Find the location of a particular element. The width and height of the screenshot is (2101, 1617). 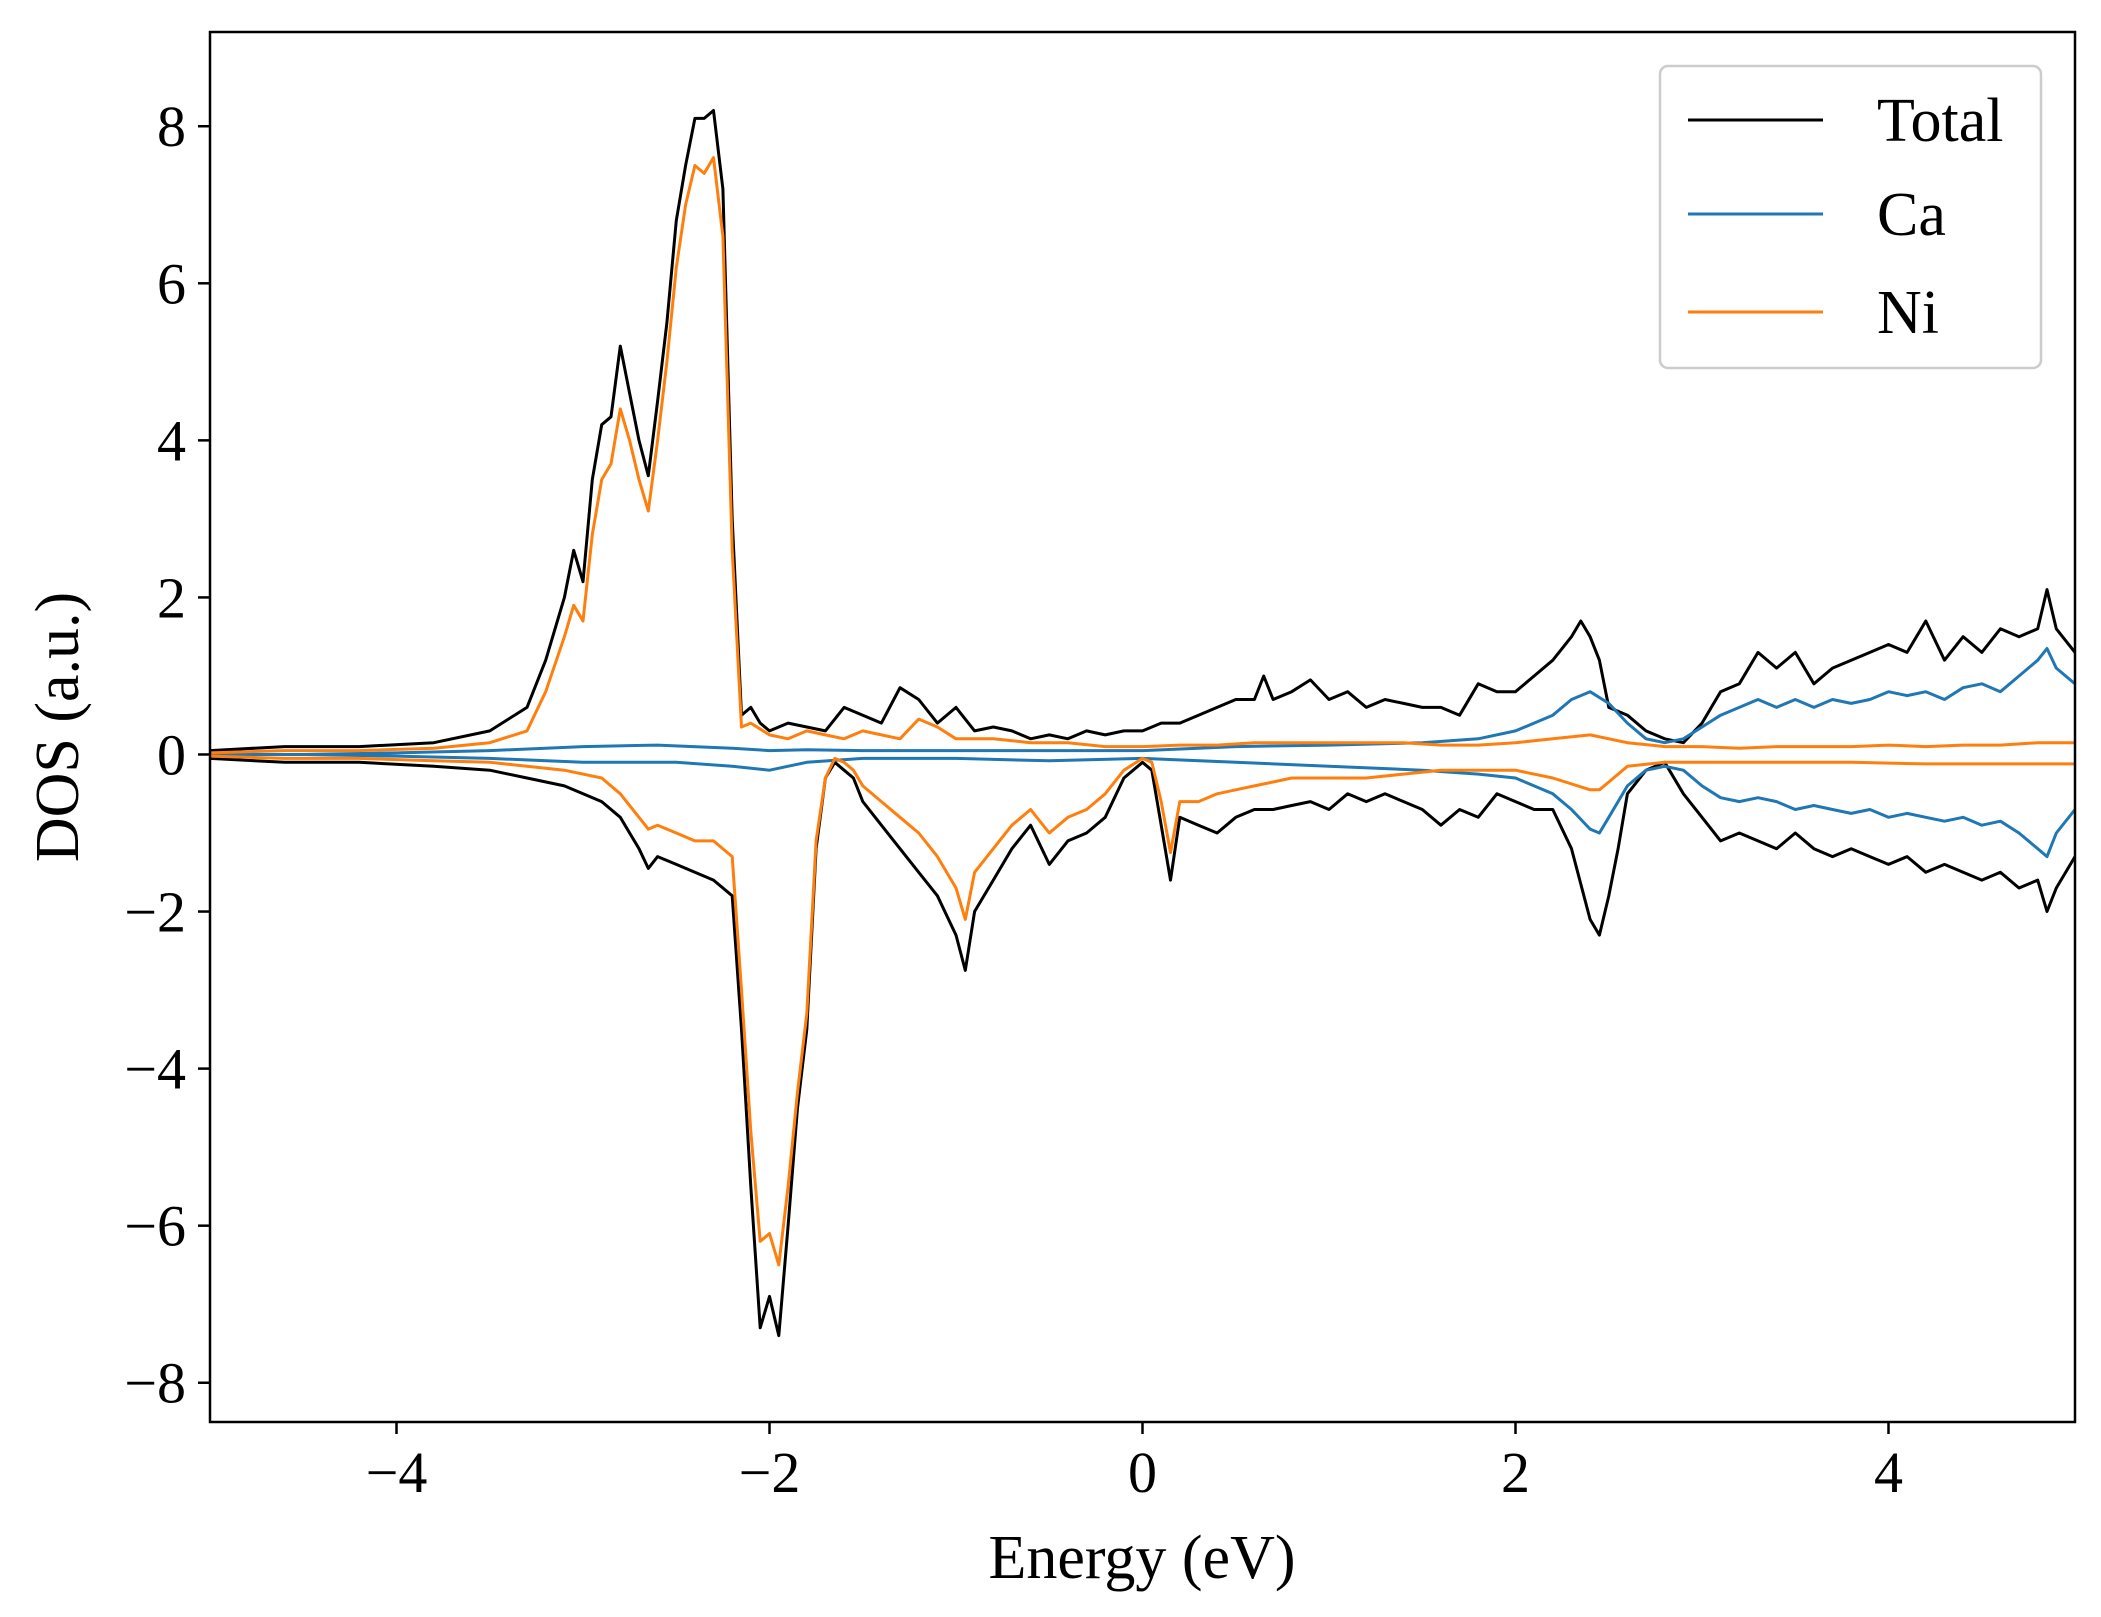

x-axis-ticks: −4 −2 0 2 4 is located at coordinates (1134, 1463).